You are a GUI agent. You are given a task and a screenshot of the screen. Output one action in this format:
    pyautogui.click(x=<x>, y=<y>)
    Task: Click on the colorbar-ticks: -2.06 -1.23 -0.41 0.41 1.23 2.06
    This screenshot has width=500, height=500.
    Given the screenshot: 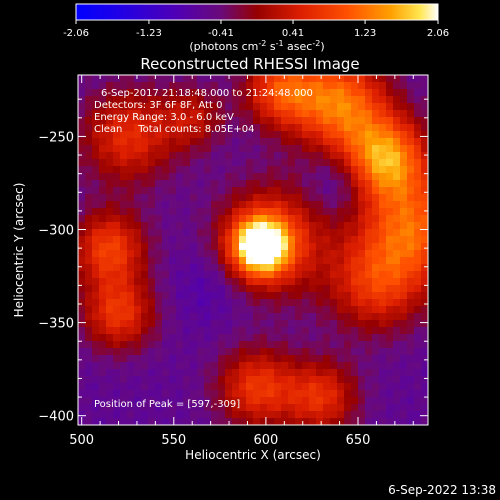 What is the action you would take?
    pyautogui.click(x=256, y=29)
    